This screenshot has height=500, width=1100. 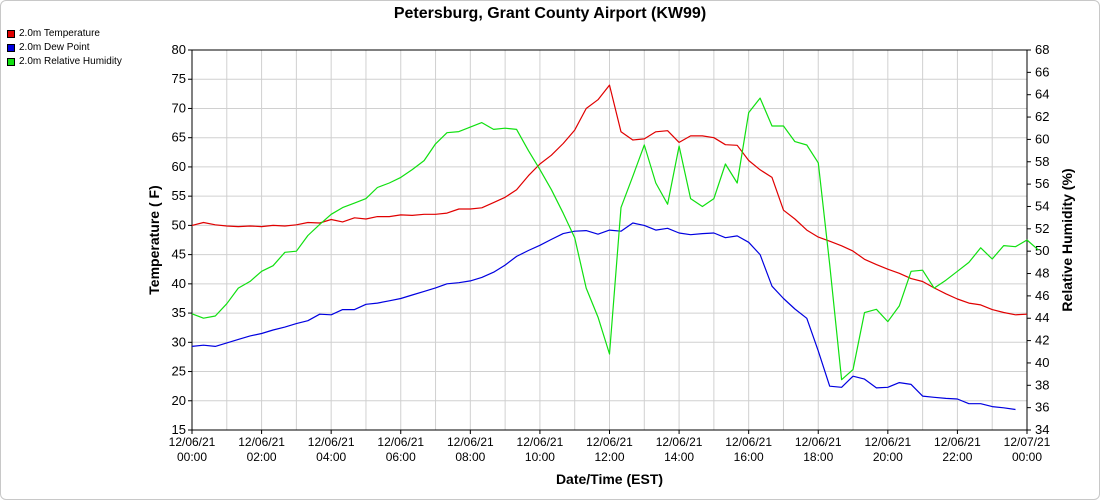 What do you see at coordinates (1042, 250) in the screenshot?
I see `y-right-tick-label: 50` at bounding box center [1042, 250].